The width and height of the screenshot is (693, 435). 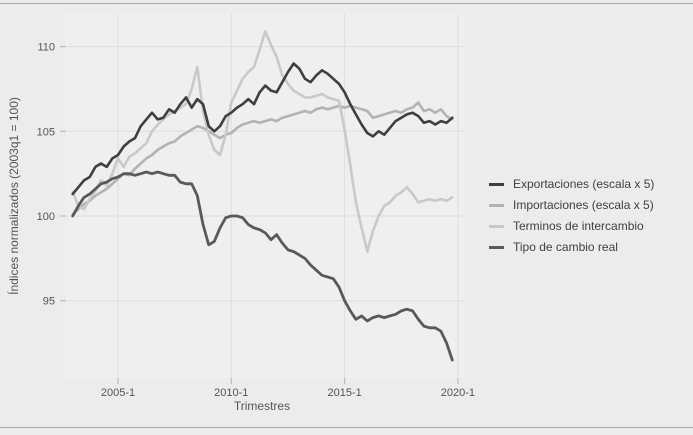 I want to click on legend-item-terminos: Terminos de intercambio, so click(x=571, y=226).